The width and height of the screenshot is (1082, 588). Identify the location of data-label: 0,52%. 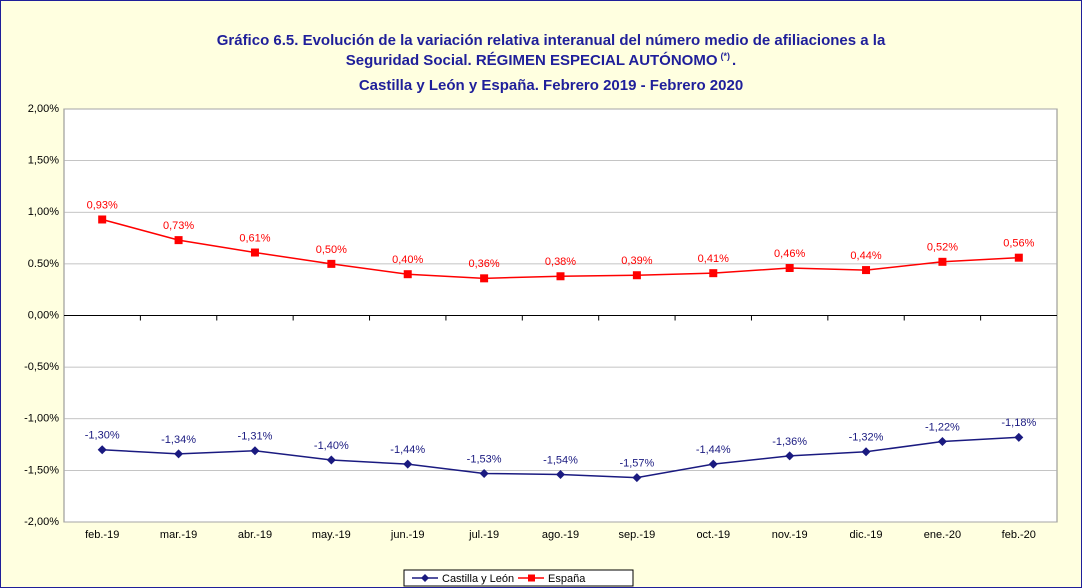
(942, 248).